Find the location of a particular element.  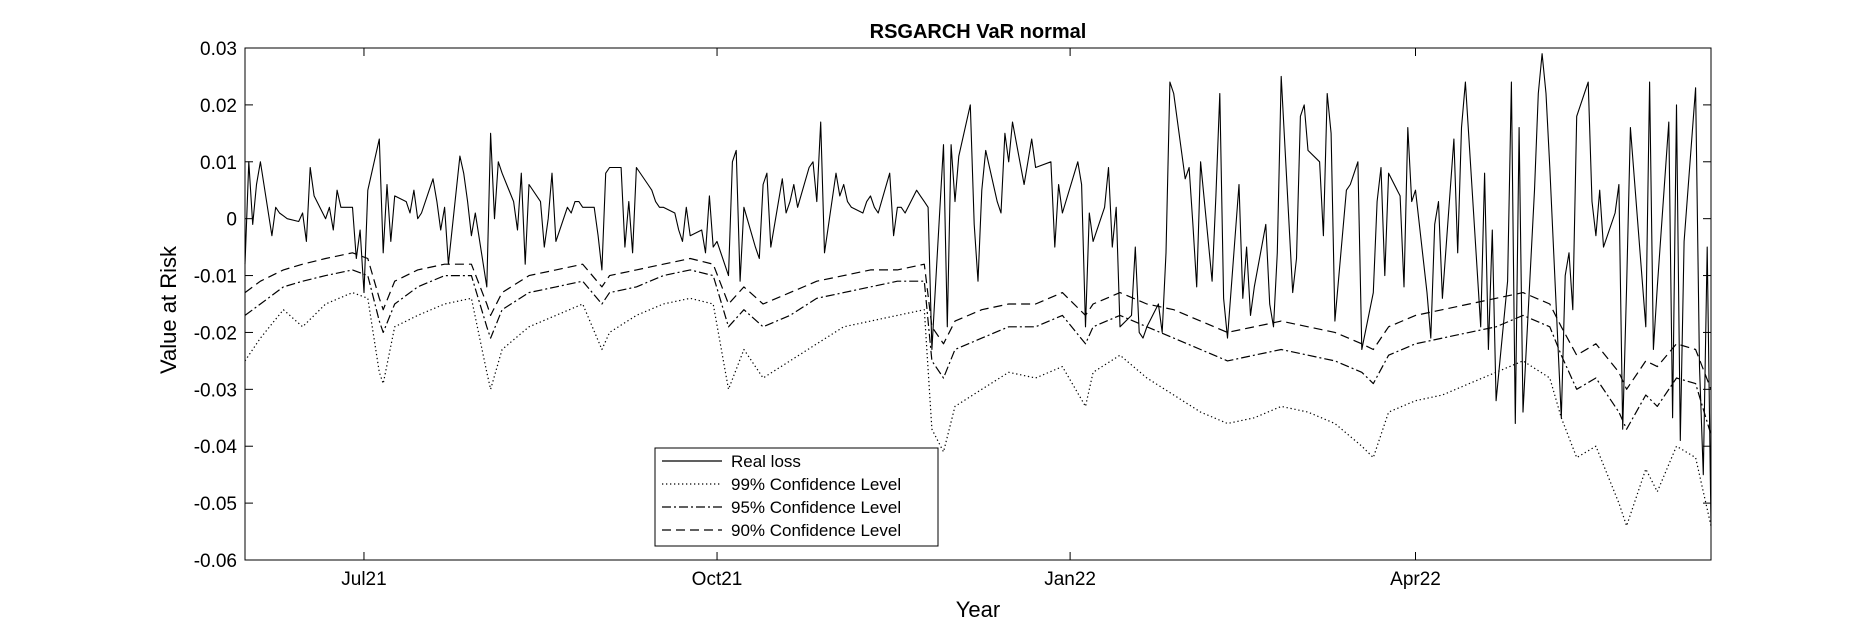

y-tick-label: 0.03 is located at coordinates (218, 49).